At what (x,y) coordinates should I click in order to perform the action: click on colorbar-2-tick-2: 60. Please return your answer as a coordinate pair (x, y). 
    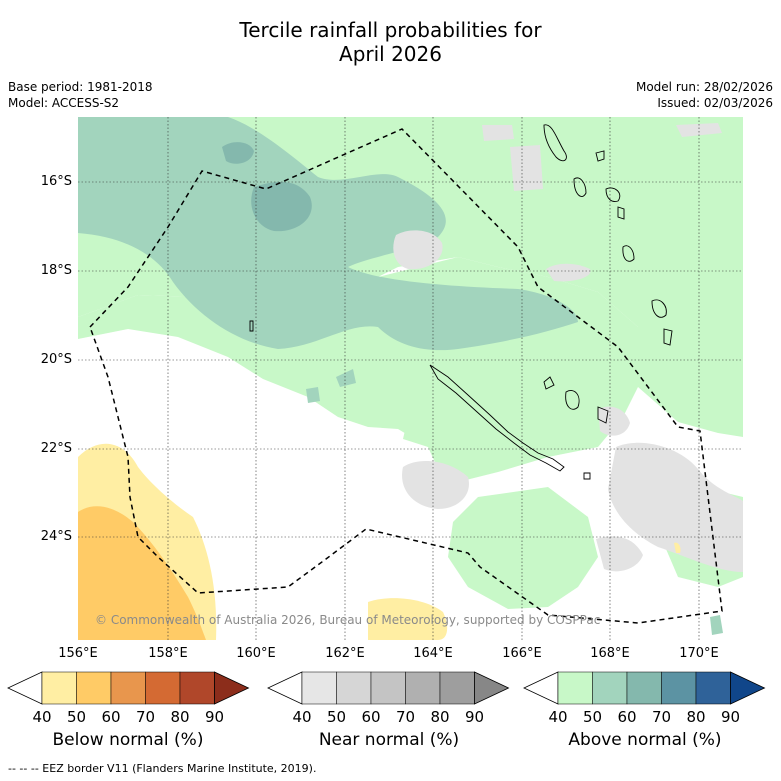
    Looking at the image, I should click on (626, 717).